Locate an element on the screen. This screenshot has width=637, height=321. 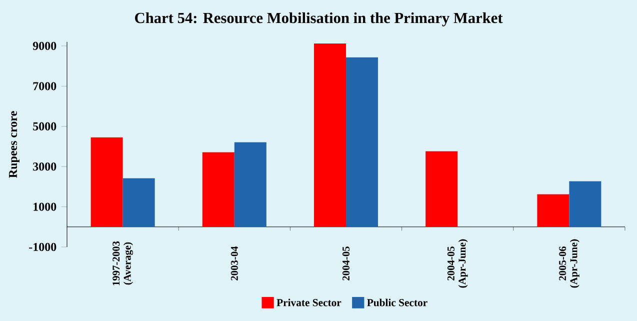
x-tick-label: 2004-05 is located at coordinates (346, 263).